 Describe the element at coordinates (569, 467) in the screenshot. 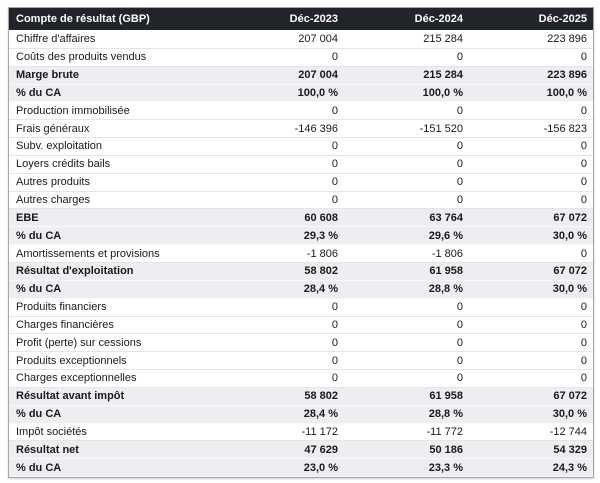

I see `row-value: 24,3 %` at that location.